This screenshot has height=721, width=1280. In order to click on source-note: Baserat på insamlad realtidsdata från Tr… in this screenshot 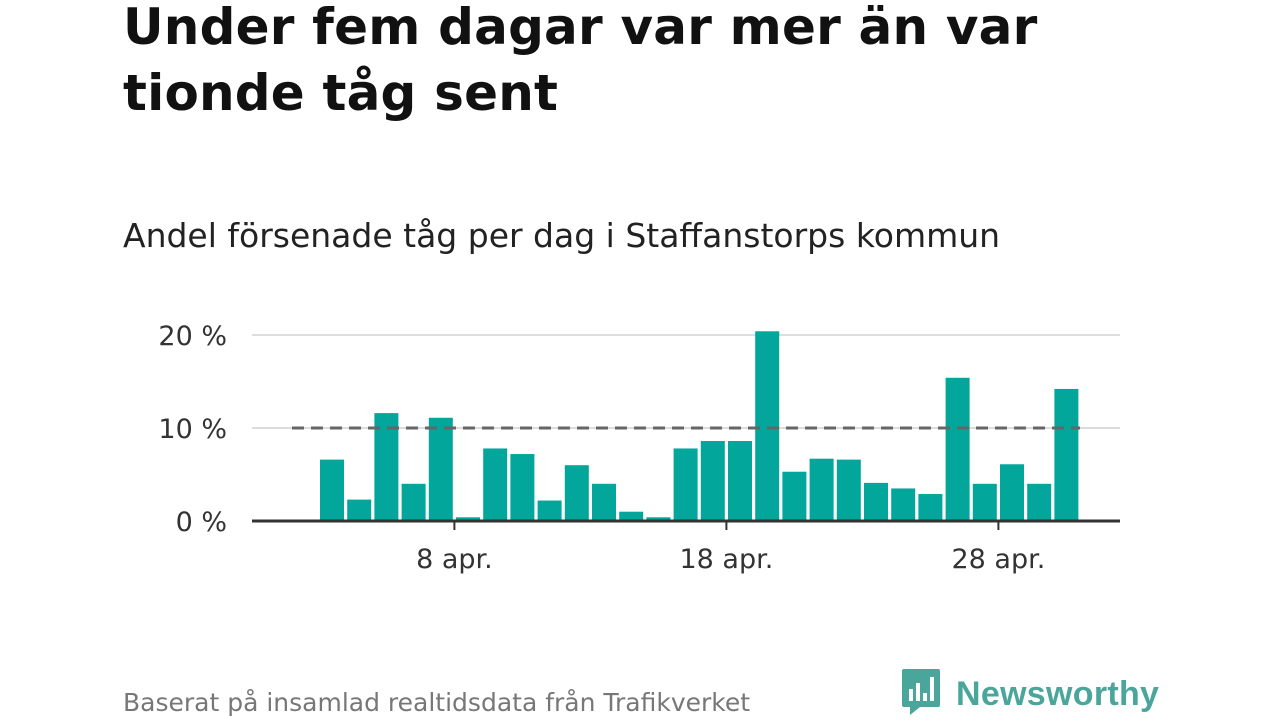, I will do `click(437, 702)`.